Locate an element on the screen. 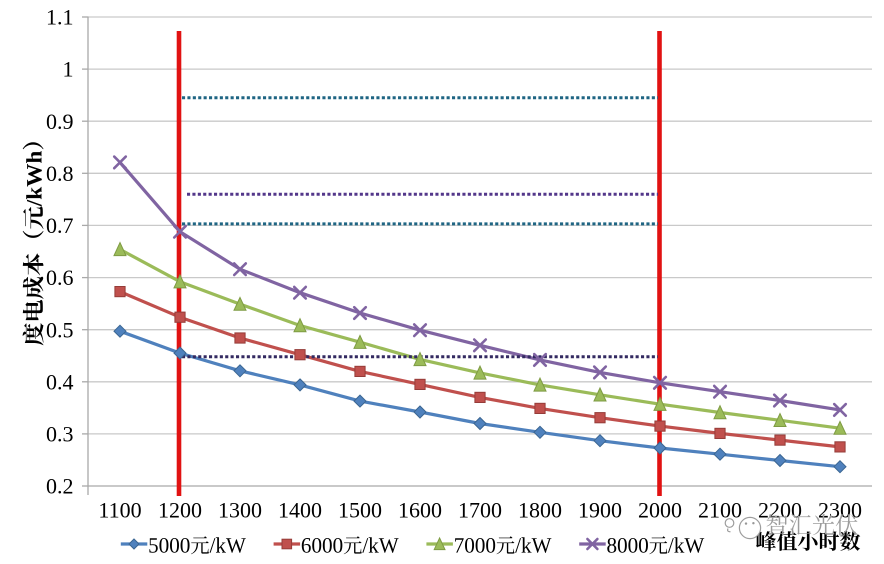 The height and width of the screenshot is (564, 884). svg-text: 1400 is located at coordinates (300, 510).